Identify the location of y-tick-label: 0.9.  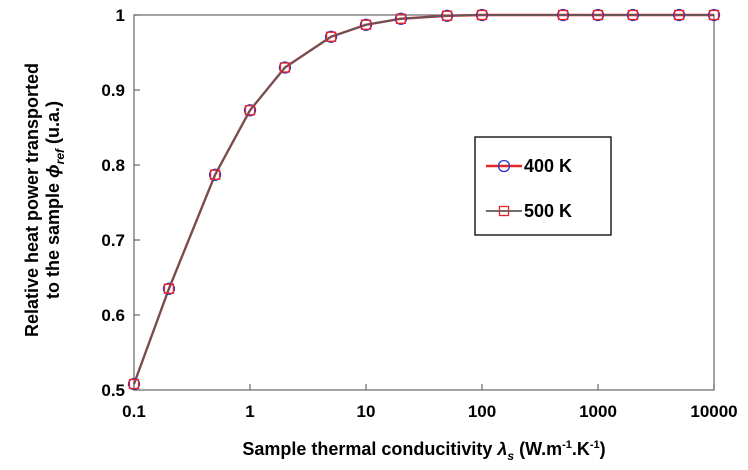
(113, 90).